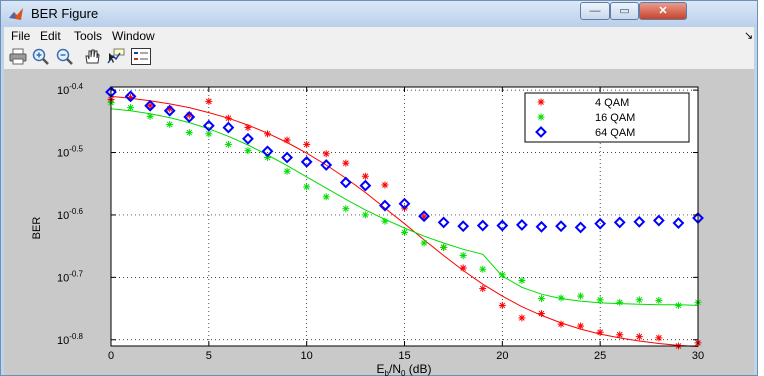 The image size is (764, 376). I want to click on menu-edit: Edit, so click(50, 36).